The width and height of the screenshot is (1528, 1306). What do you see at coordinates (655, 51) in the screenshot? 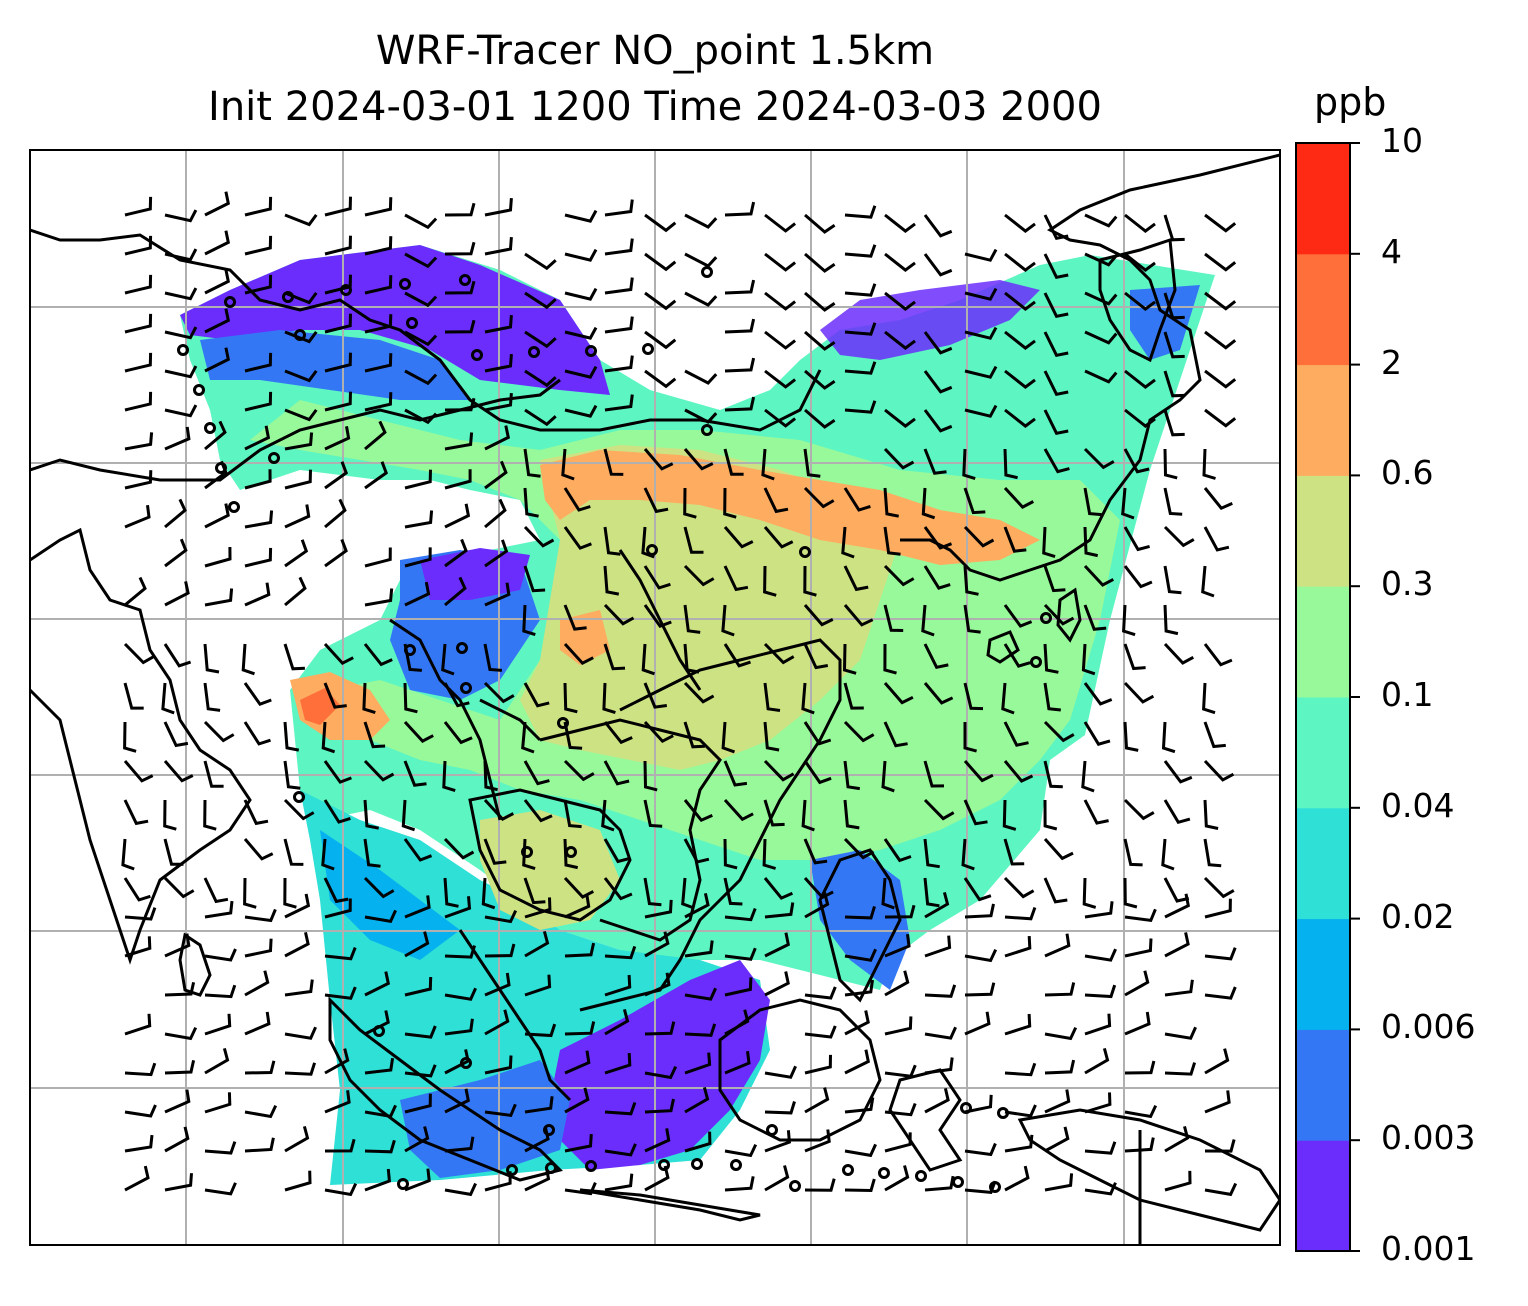
I see `map-title-line1: WRF-Tracer NO_point 1.5km` at bounding box center [655, 51].